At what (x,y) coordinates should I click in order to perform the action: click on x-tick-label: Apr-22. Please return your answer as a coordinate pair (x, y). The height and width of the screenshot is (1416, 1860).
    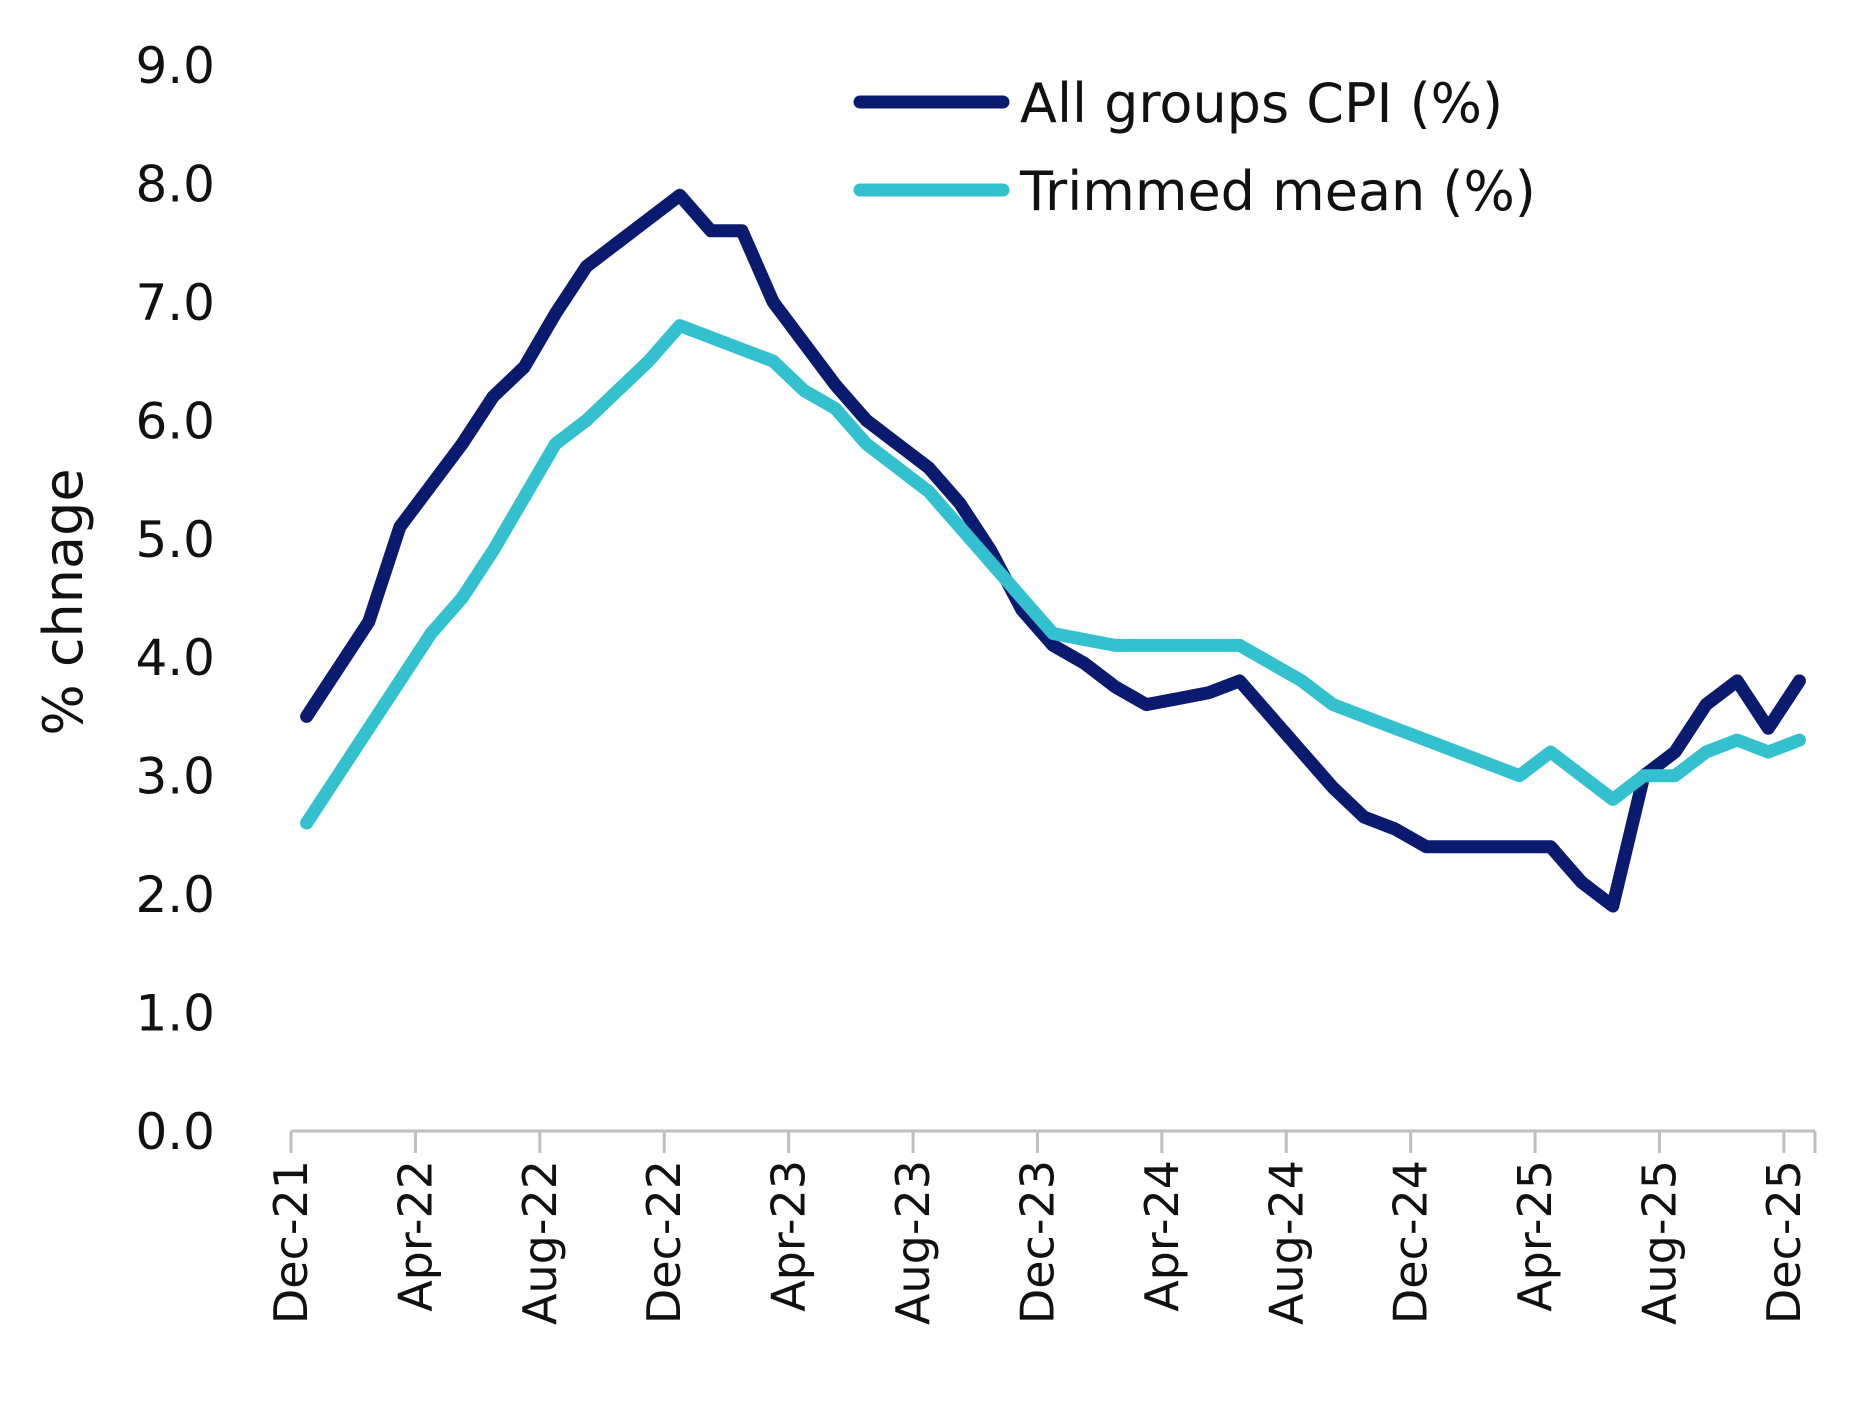
    Looking at the image, I should click on (415, 1236).